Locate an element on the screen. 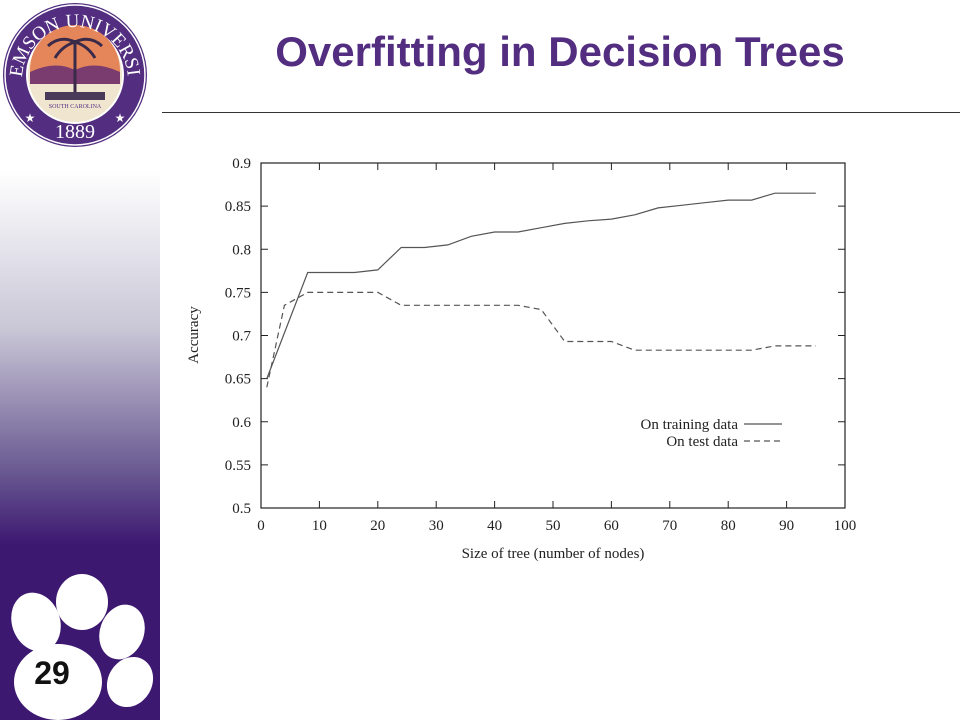  test-data-line is located at coordinates (541, 339).